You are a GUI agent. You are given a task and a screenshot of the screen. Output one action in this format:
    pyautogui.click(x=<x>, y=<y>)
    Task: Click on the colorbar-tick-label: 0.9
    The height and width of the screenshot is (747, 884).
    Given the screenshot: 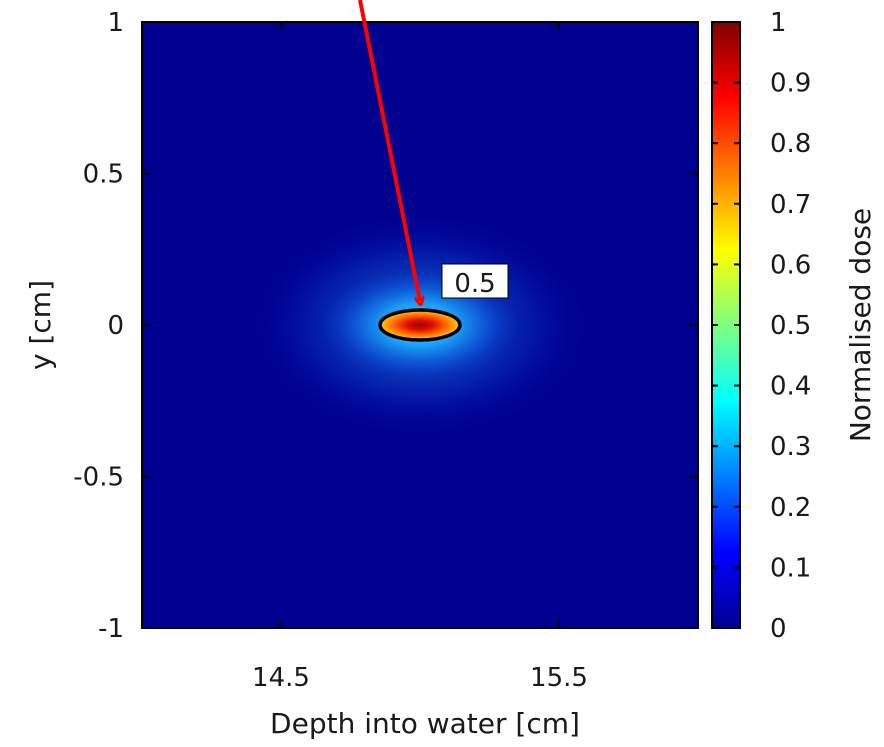 What is the action you would take?
    pyautogui.click(x=790, y=84)
    